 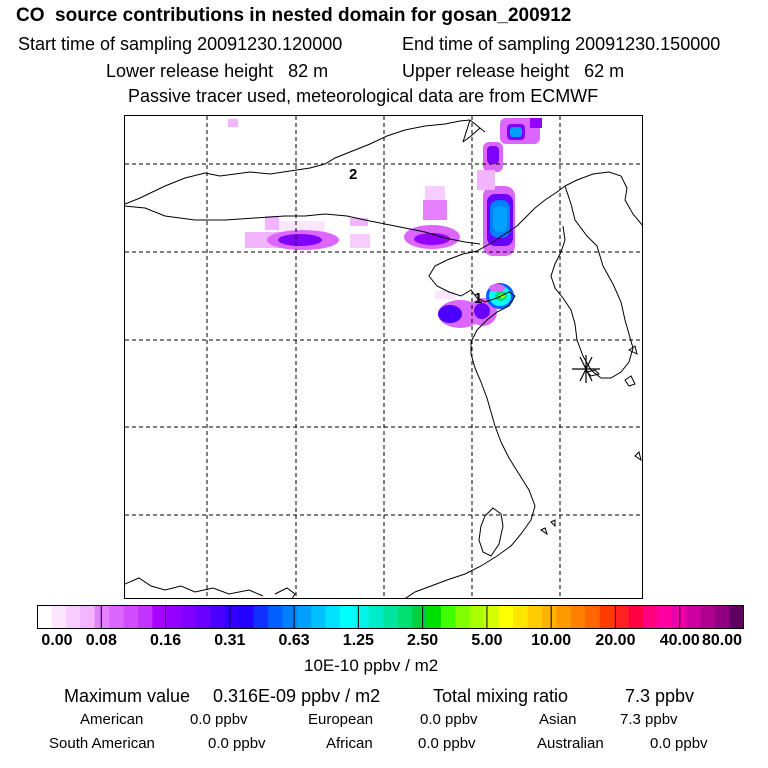 I want to click on korea-peninsula, so click(x=592, y=282).